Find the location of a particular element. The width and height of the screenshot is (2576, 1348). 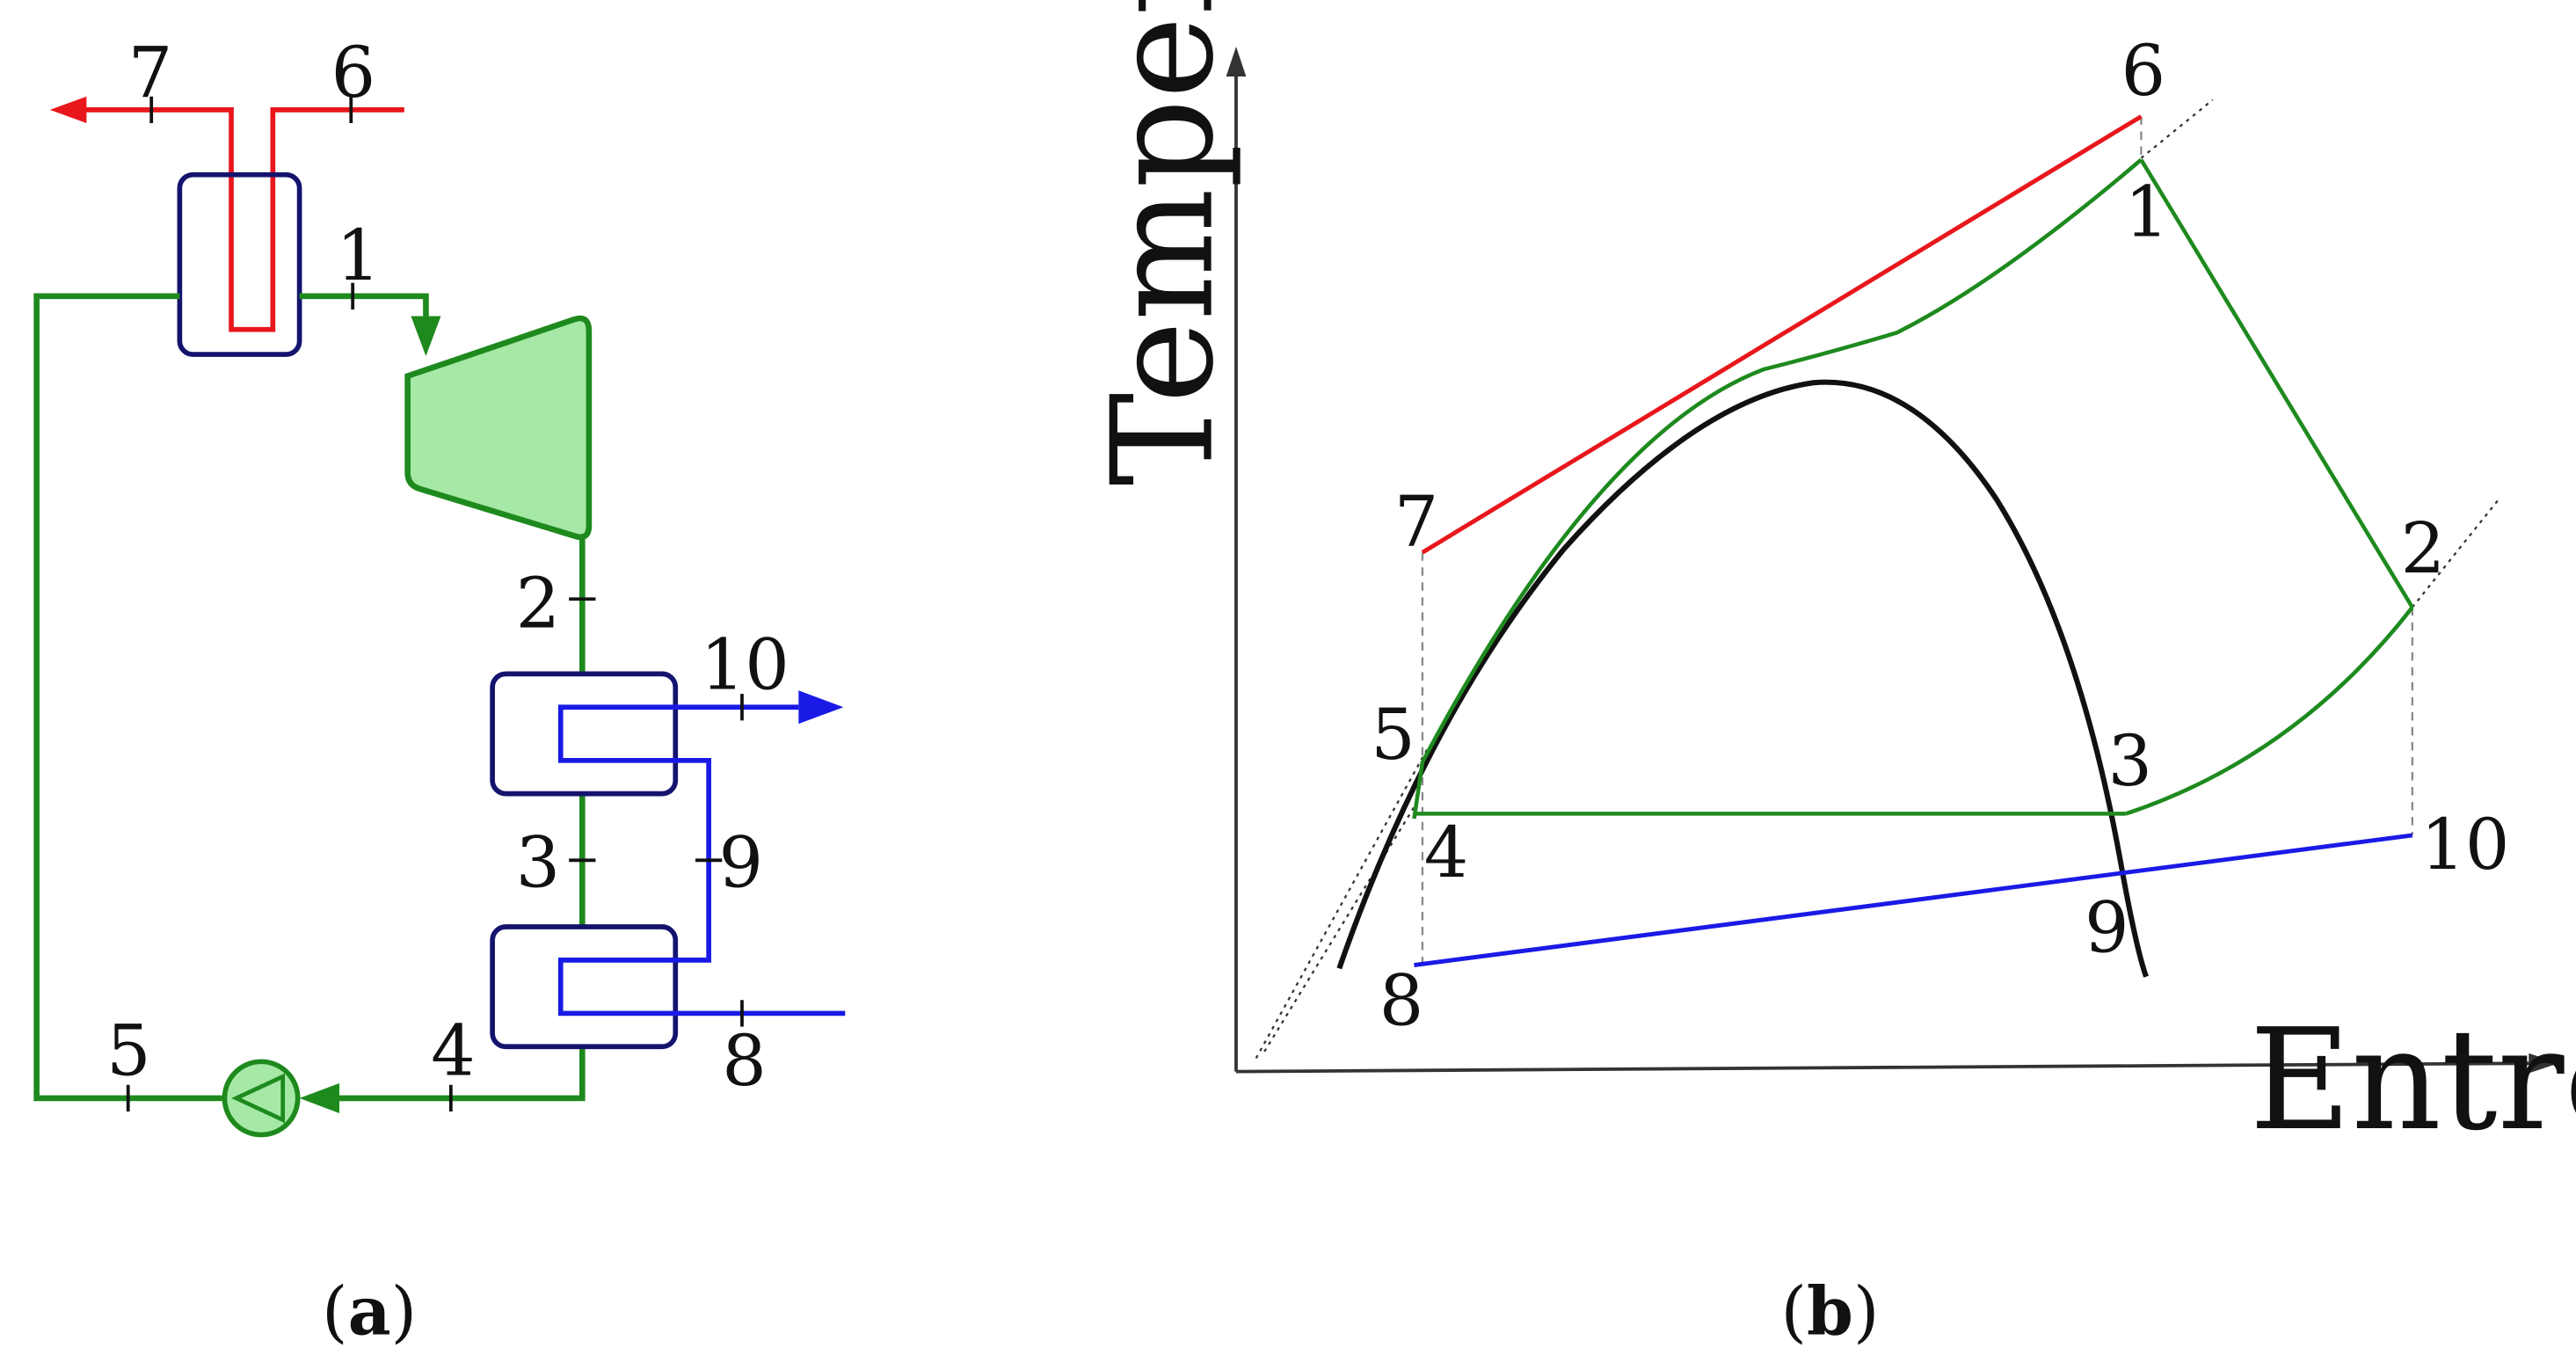

caption-letter: b is located at coordinates (1830, 1310).